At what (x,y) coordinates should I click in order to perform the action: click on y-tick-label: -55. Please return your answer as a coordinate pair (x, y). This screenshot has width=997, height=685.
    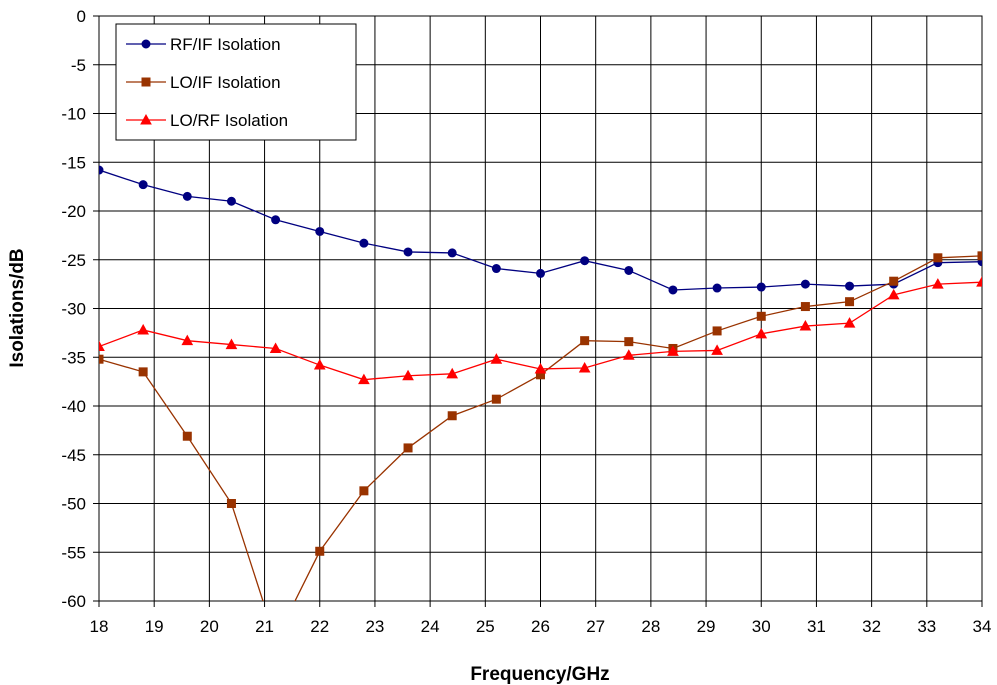
    Looking at the image, I should click on (73, 552).